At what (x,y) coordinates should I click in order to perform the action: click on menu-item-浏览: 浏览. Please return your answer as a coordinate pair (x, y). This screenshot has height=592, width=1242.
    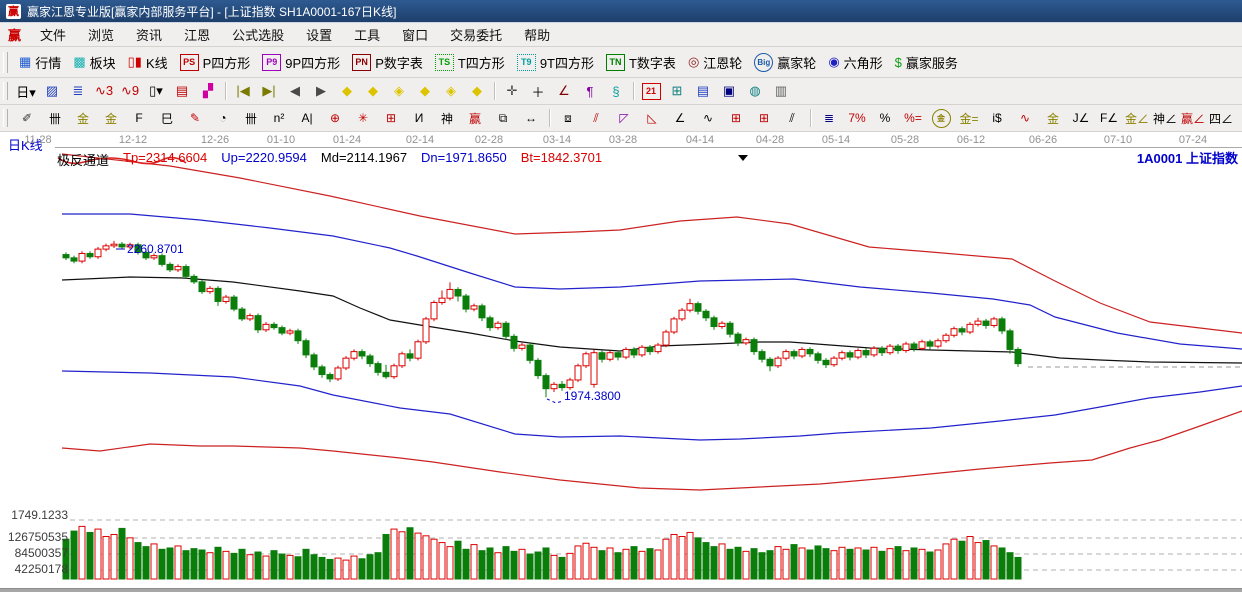
    Looking at the image, I should click on (101, 35).